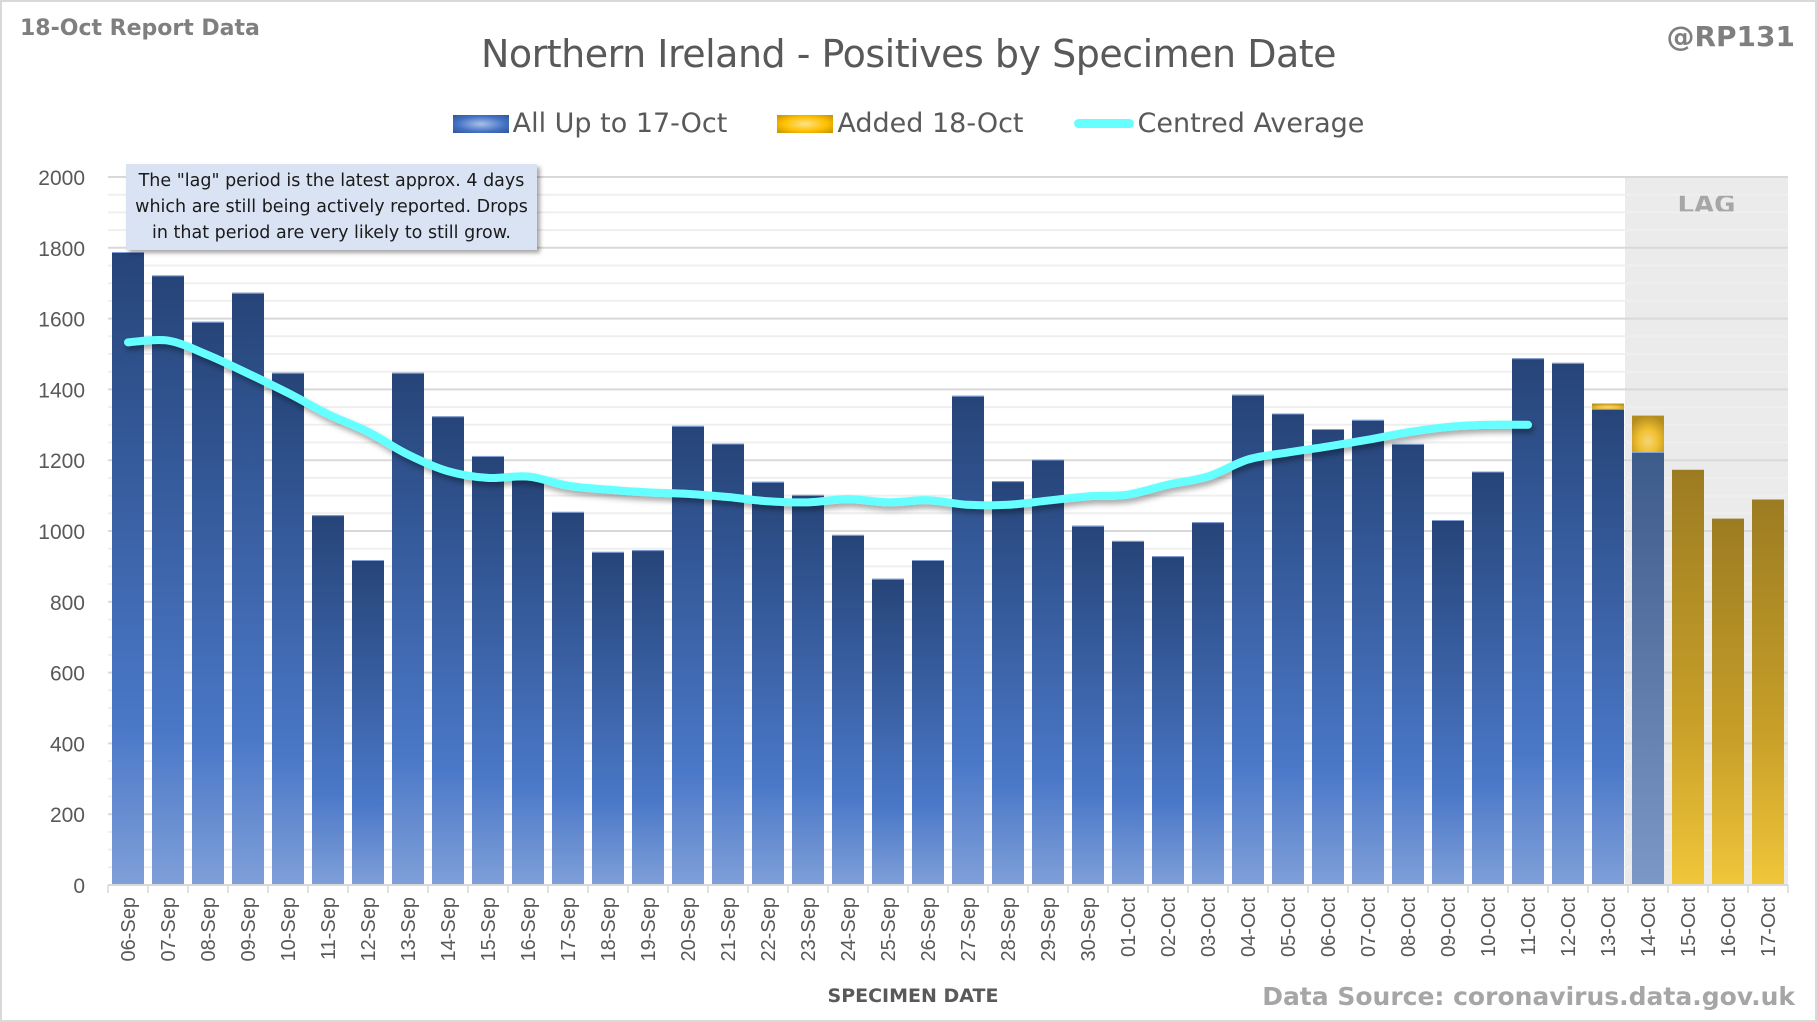 The image size is (1817, 1022). I want to click on x-axis-title: SPECIMEN DATE, so click(913, 996).